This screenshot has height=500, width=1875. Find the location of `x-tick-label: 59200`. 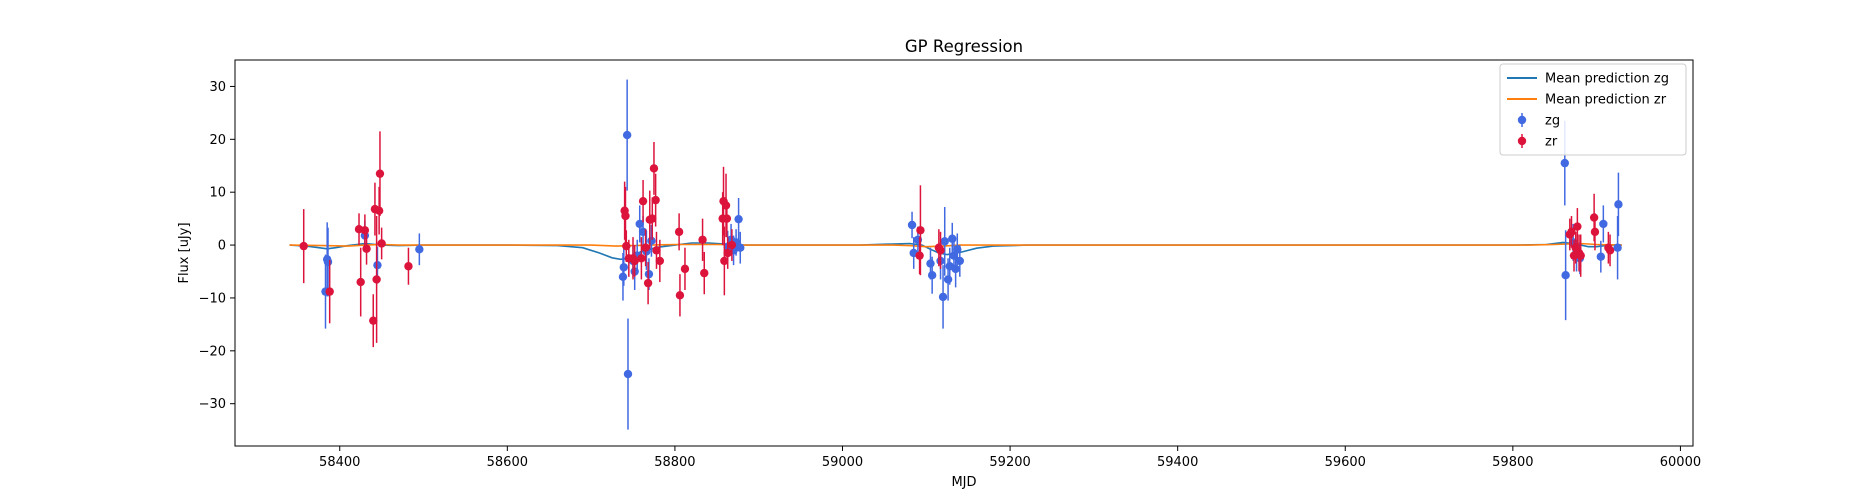

x-tick-label: 59200 is located at coordinates (1009, 462).